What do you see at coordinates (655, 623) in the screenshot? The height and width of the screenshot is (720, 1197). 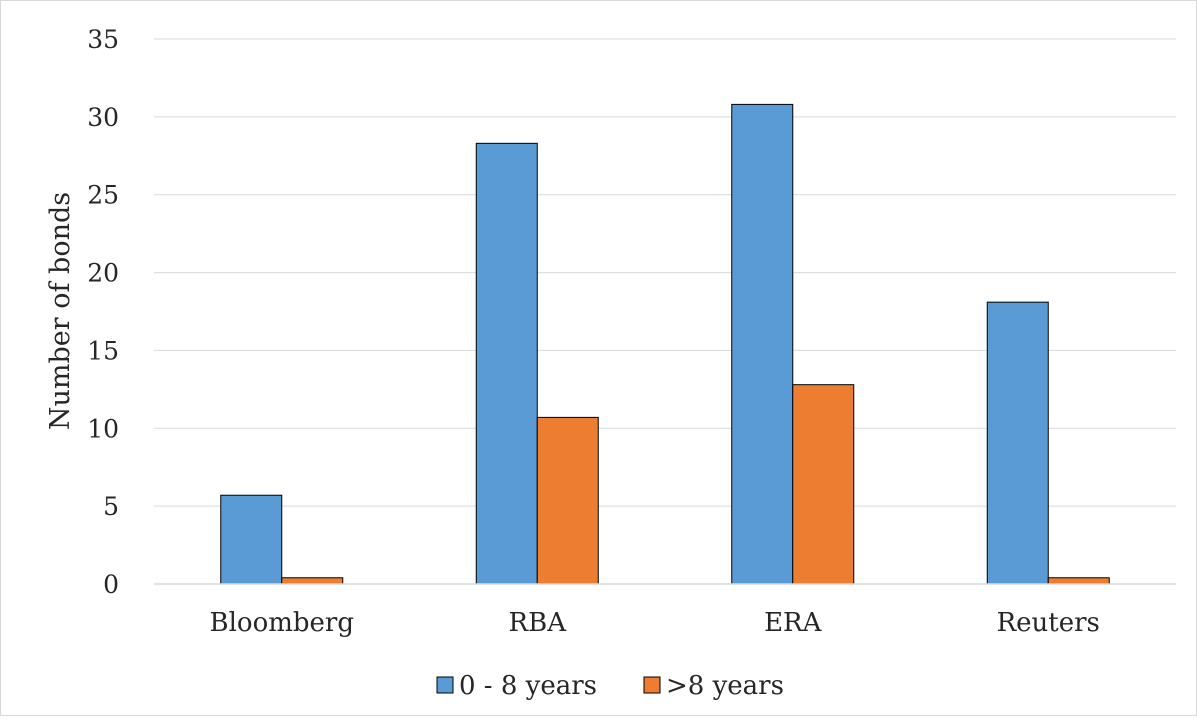 I see `x-axis-categories: Bloomberg RBA ERA Reuters` at bounding box center [655, 623].